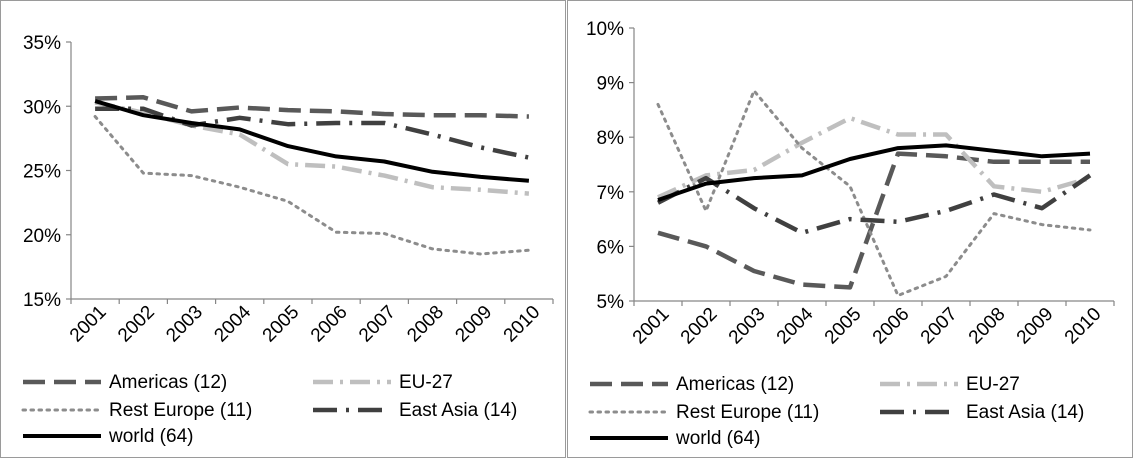 The width and height of the screenshot is (1133, 458). Describe the element at coordinates (42, 107) in the screenshot. I see `y-tick-label: 30%` at that location.